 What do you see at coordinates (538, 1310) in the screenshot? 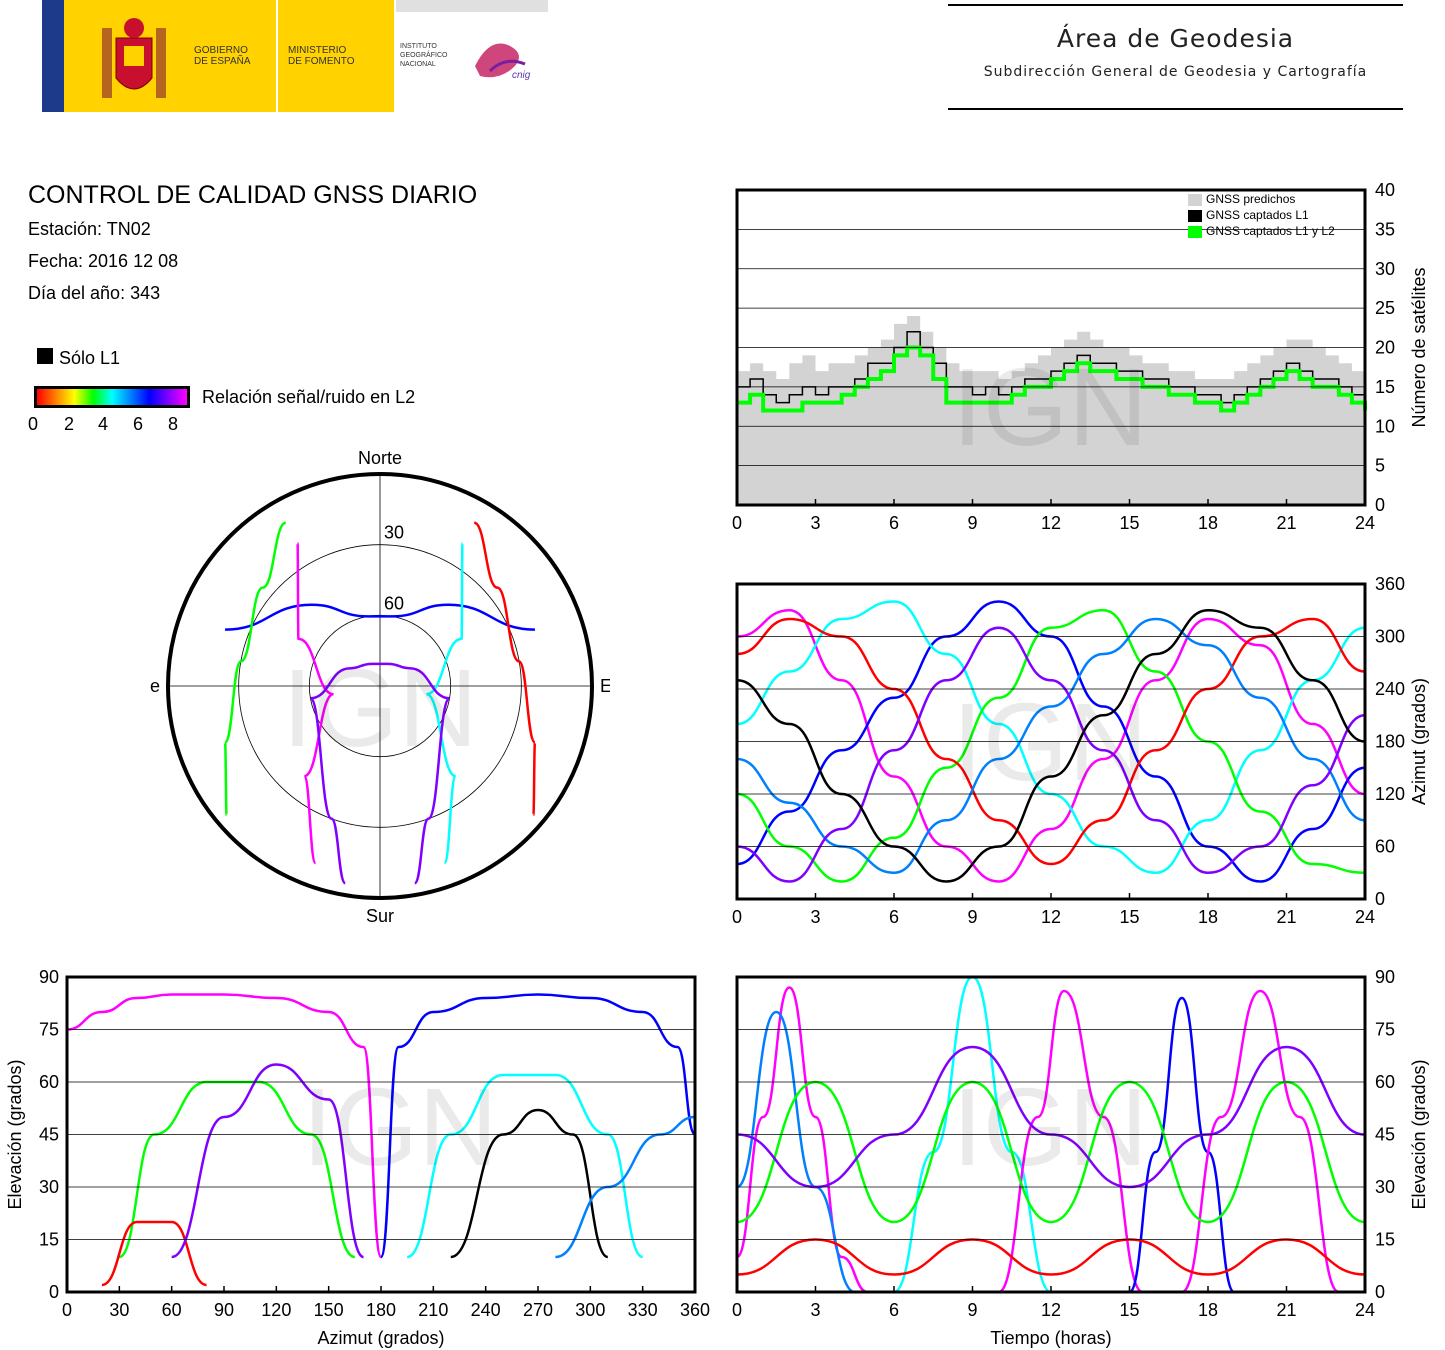
I see `x-tick-label: 270` at bounding box center [538, 1310].